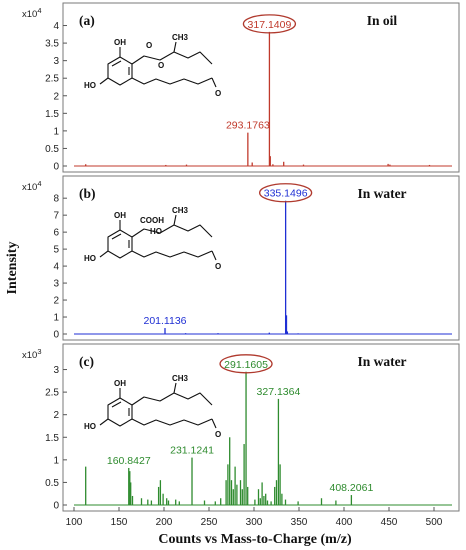 Image resolution: width=466 pixels, height=550 pixels. Describe the element at coordinates (86, 361) in the screenshot. I see `panel-tag: (c)` at that location.